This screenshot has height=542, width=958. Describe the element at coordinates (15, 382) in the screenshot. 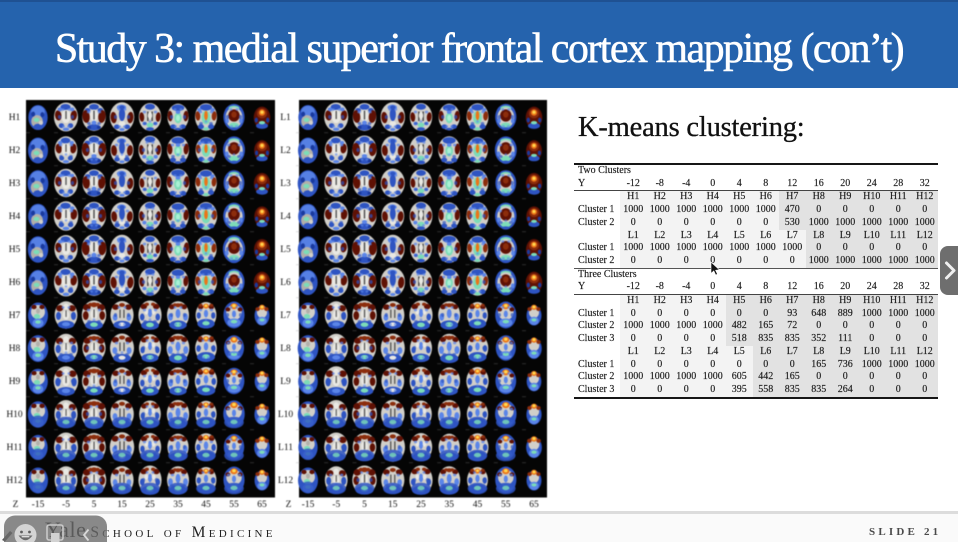

I see `svg-text: H9` at that location.